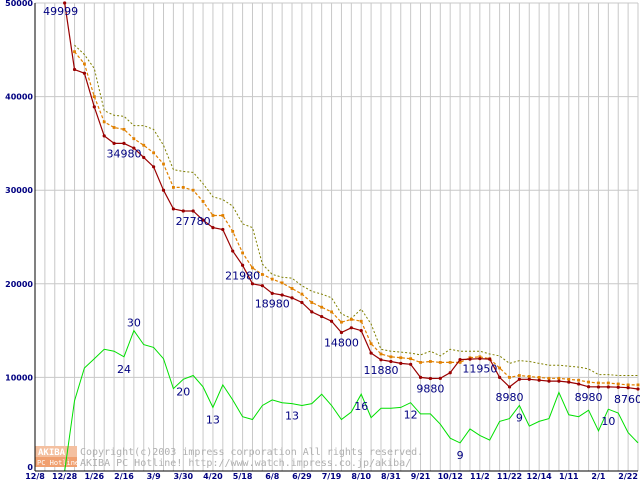 This screenshot has width=640, height=480. Describe the element at coordinates (519, 417) in the screenshot. I see `data-label: 9` at that location.